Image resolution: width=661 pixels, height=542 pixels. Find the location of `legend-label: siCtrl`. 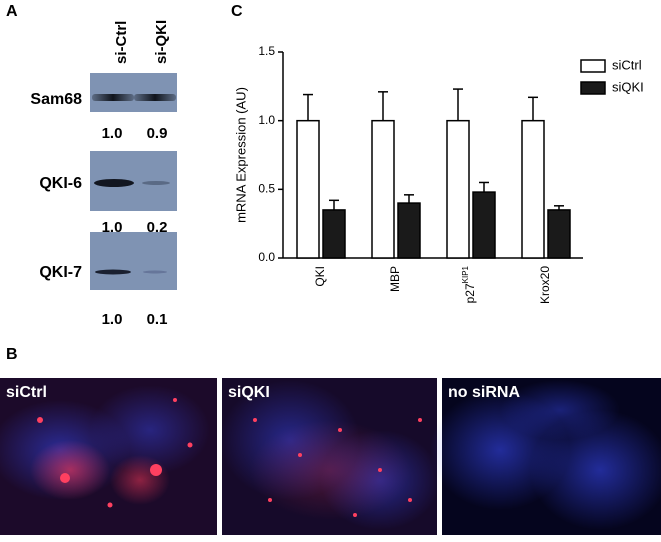

legend-label: siCtrl is located at coordinates (627, 64).